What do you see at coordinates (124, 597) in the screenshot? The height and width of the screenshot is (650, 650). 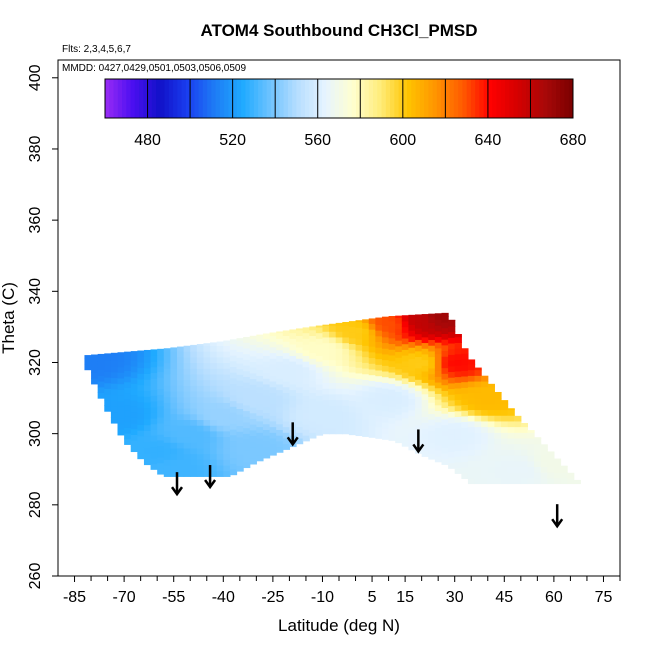 I see `x-tick-label: -70` at bounding box center [124, 597].